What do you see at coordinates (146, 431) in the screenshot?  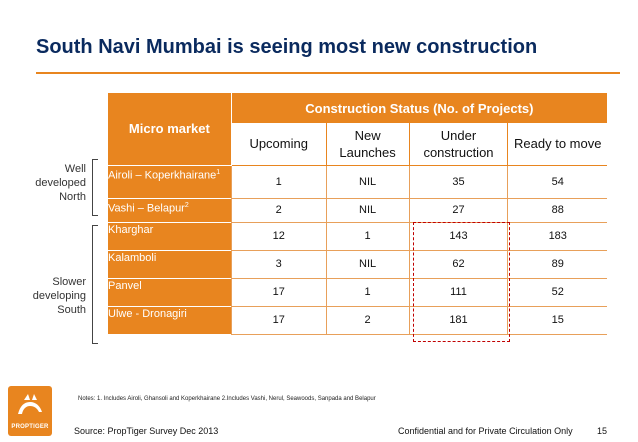 I see `source-note: Source: PropTiger Survey Dec 2013` at bounding box center [146, 431].